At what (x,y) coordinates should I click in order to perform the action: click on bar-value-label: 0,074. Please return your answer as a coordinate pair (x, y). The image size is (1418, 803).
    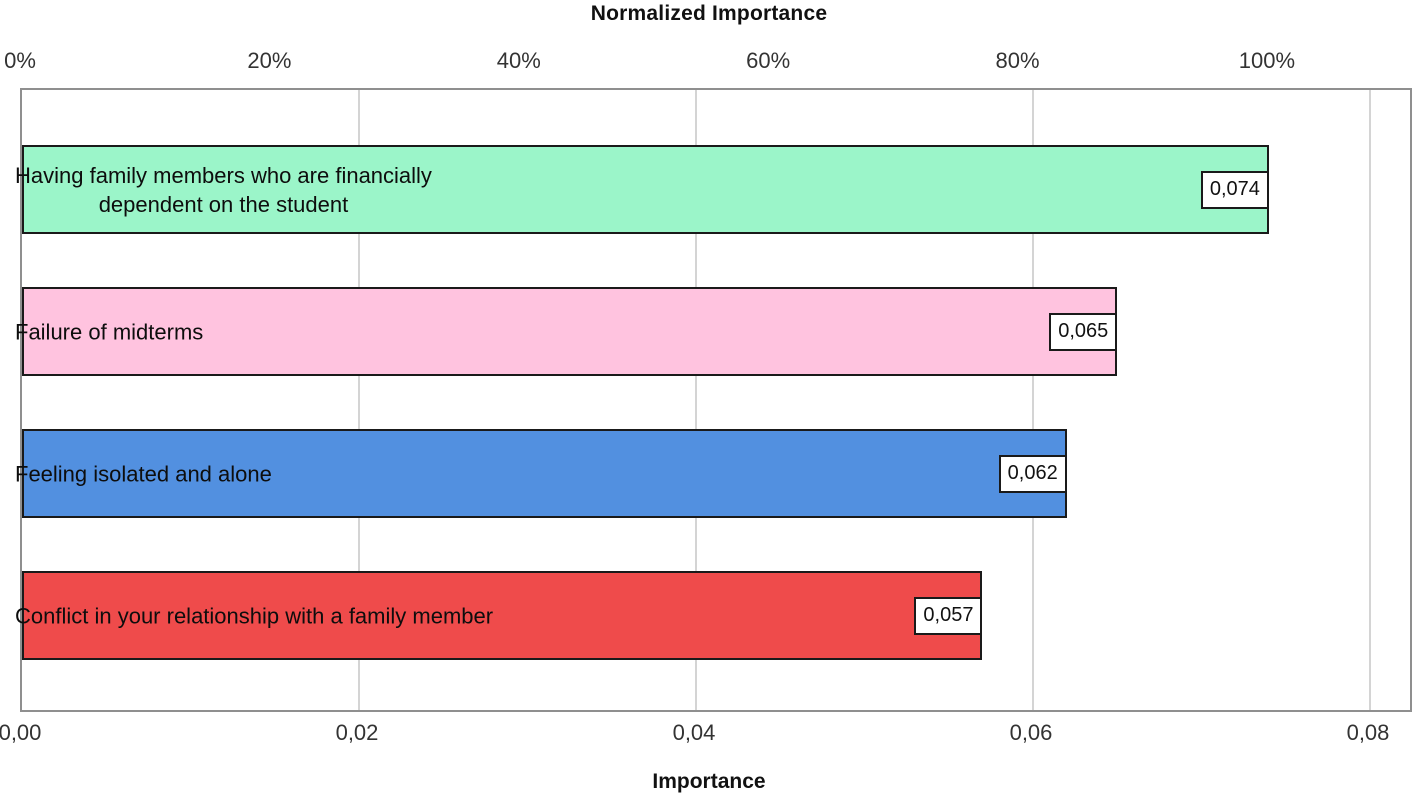
    Looking at the image, I should click on (1234, 189).